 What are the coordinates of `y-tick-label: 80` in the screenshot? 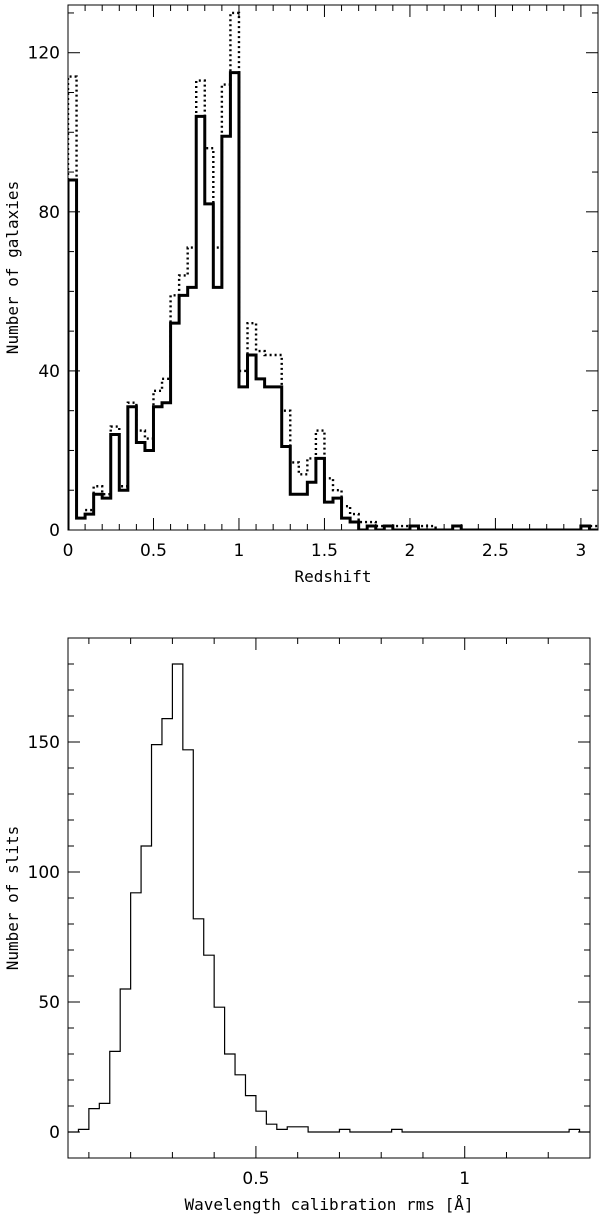 It's located at (49, 213).